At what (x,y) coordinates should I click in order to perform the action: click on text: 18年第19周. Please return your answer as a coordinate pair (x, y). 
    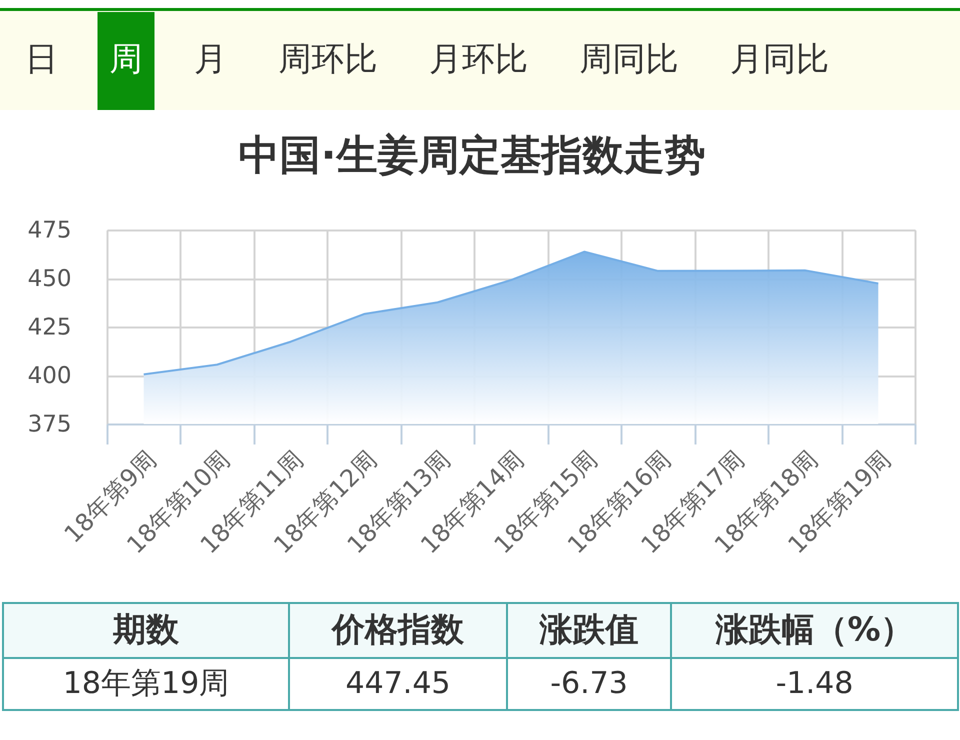
    Looking at the image, I should click on (146, 683).